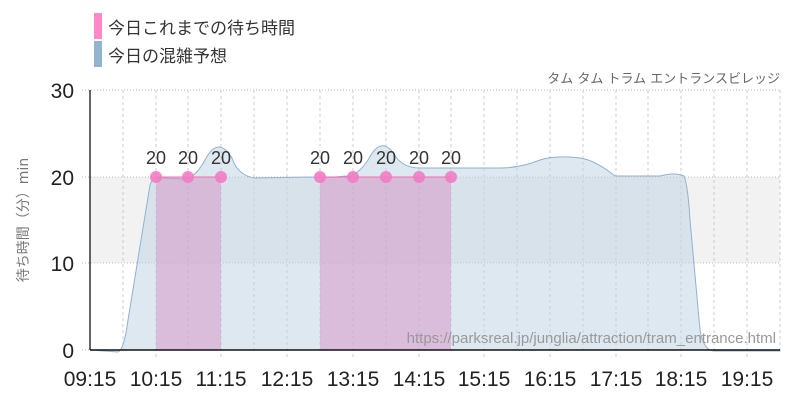  I want to click on svg-text: 30, so click(62, 91).